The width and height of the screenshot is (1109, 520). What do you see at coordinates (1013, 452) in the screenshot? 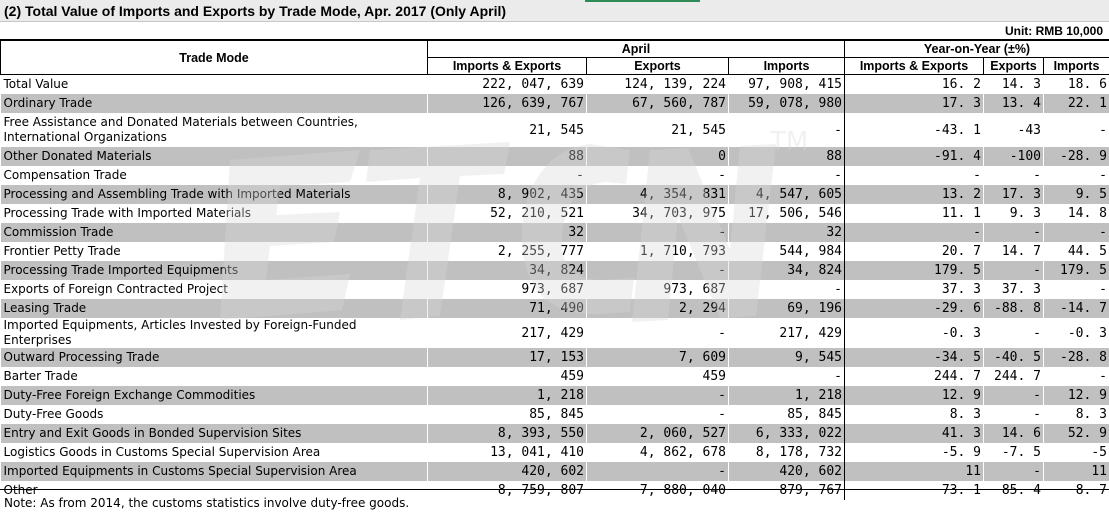
I see `cell-yoy-exports: -7. 5` at bounding box center [1013, 452].